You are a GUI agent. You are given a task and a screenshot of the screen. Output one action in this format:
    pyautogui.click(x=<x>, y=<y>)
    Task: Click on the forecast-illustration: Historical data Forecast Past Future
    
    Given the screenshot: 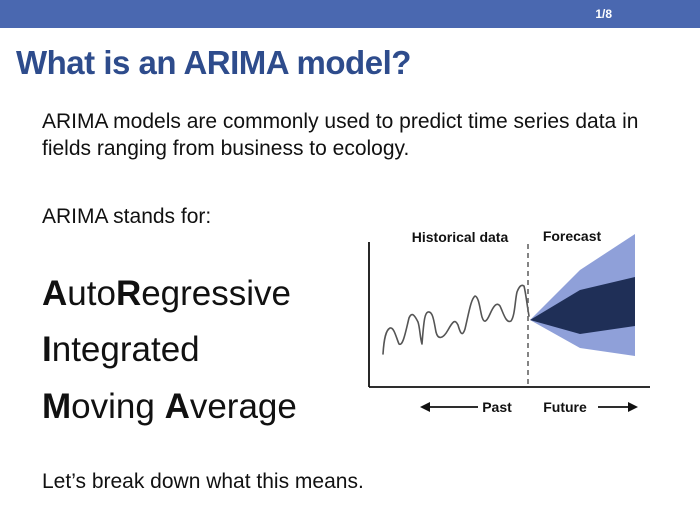 What is the action you would take?
    pyautogui.click(x=509, y=321)
    